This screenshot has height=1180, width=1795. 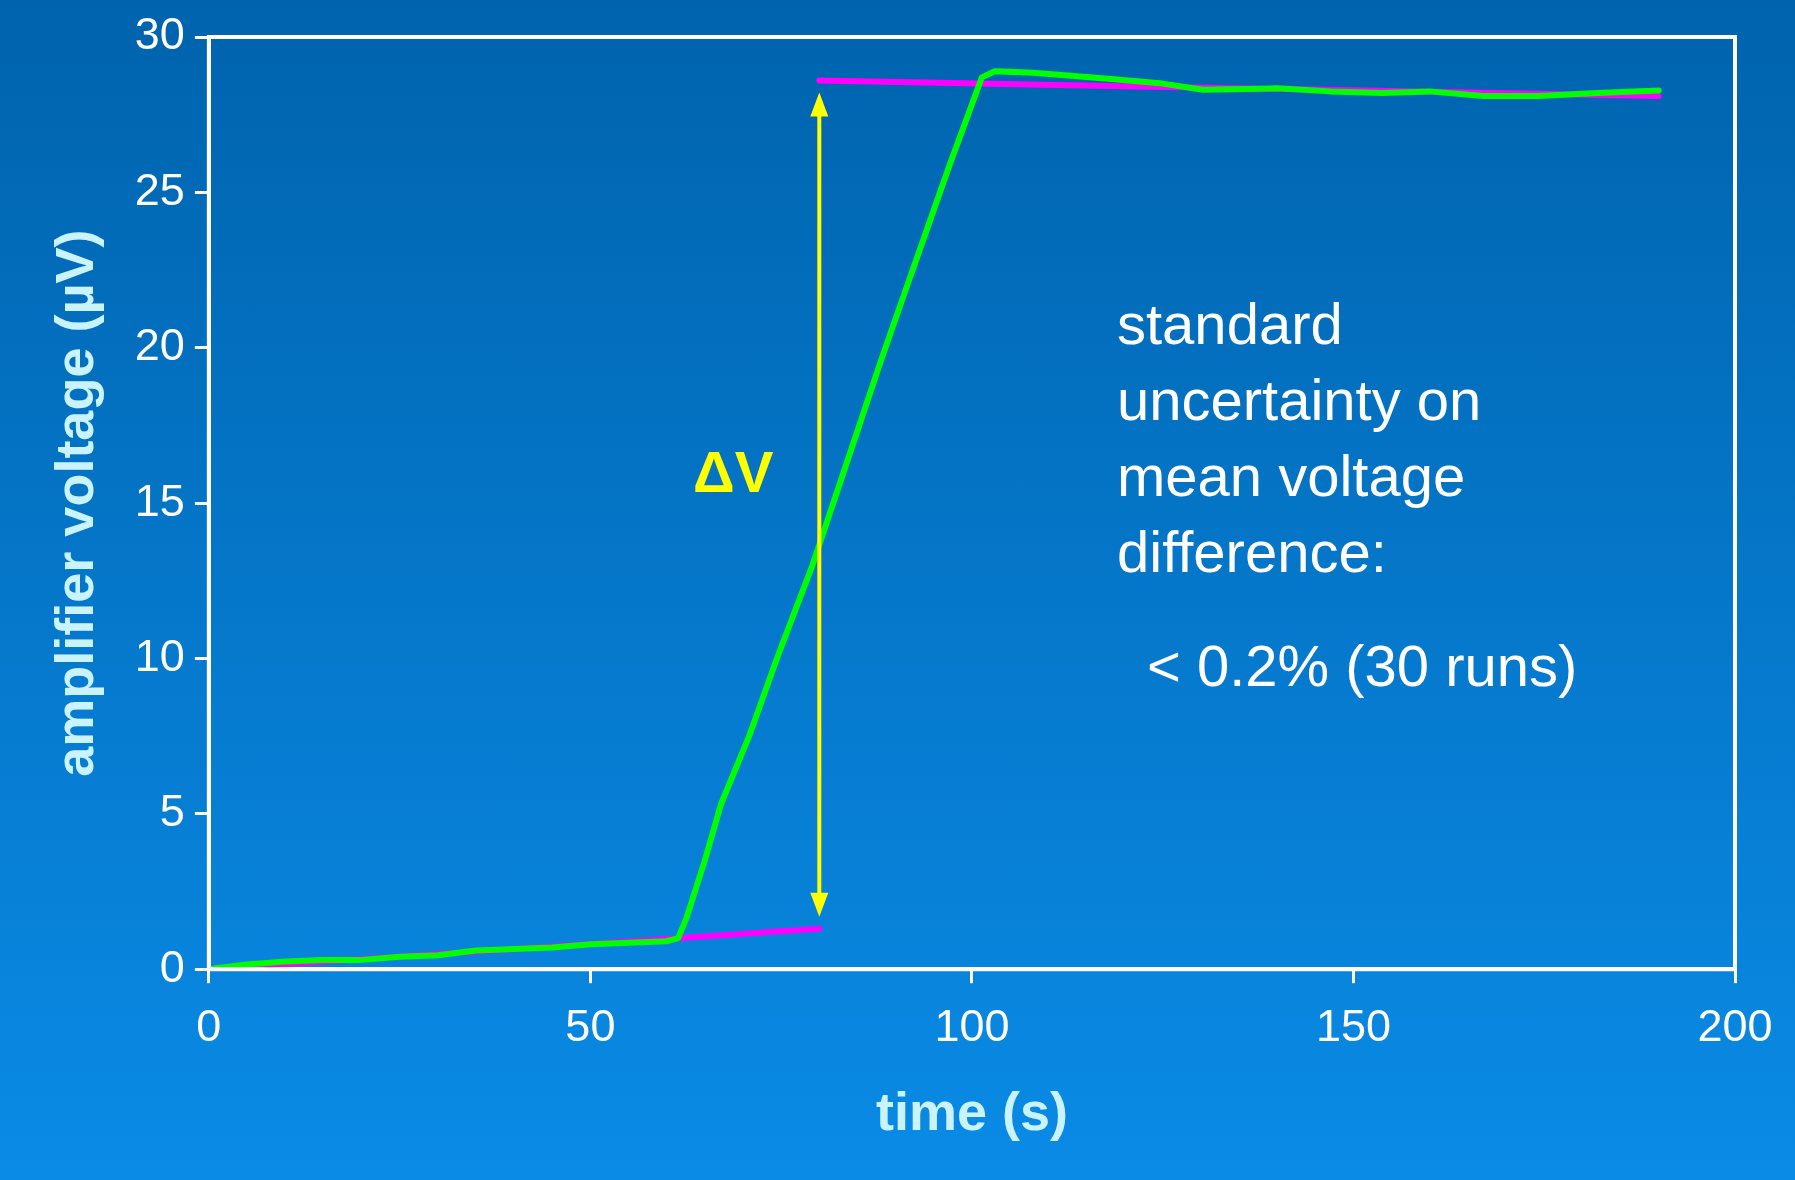 I want to click on x-tick-label: 100, so click(x=972, y=1025).